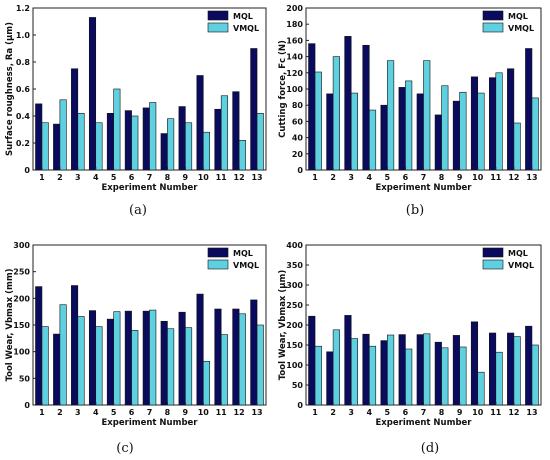 Image resolution: width=550 pixels, height=460 pixels. I want to click on y-tick-label: 160, so click(294, 40).